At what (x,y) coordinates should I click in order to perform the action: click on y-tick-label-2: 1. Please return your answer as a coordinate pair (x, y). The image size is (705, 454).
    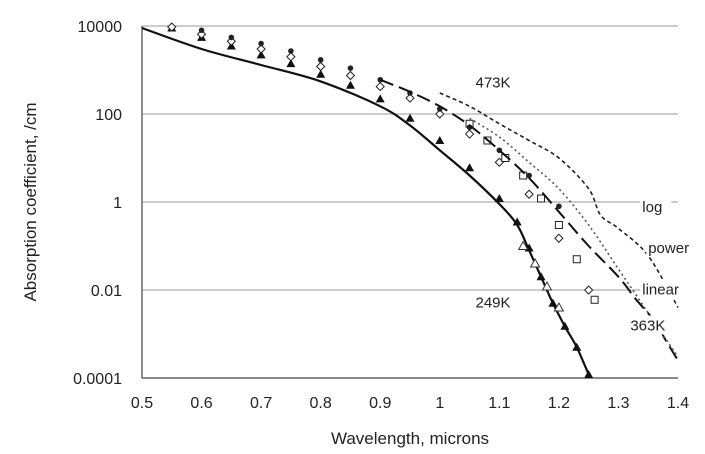
    Looking at the image, I should click on (117, 203).